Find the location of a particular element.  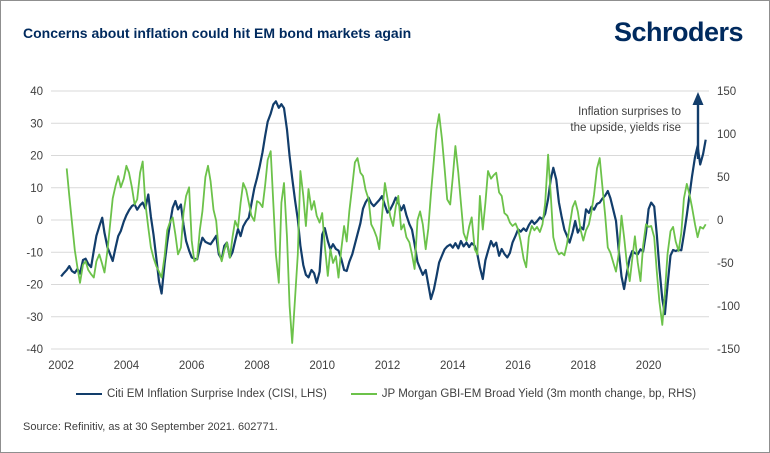

cisi-line-swatch is located at coordinates (88, 394).